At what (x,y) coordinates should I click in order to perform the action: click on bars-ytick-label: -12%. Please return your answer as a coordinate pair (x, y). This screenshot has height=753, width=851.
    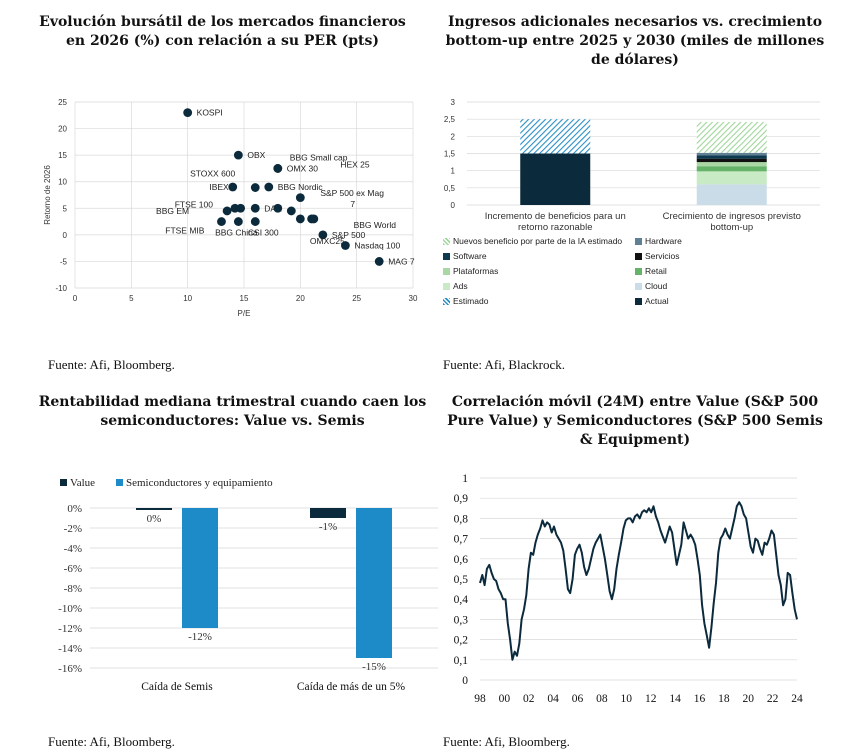
    Looking at the image, I should click on (70, 629).